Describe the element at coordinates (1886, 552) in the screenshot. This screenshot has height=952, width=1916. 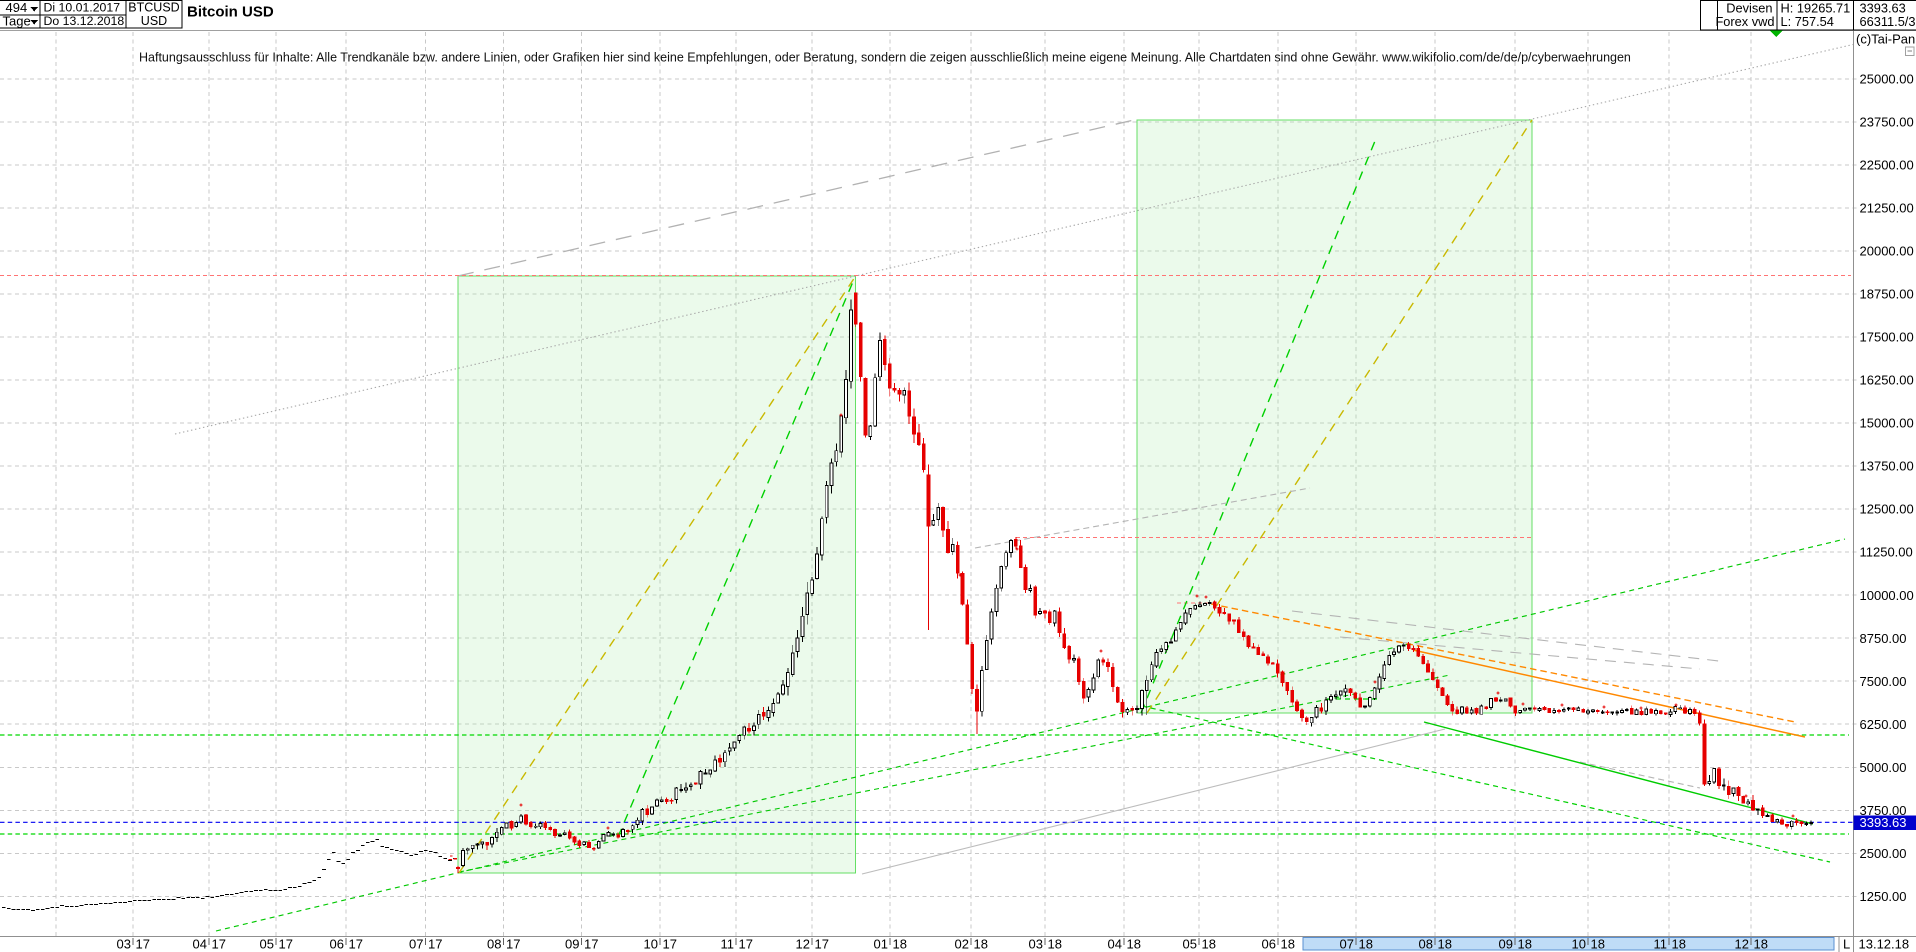
I see `svg-text: 11250.00` at that location.